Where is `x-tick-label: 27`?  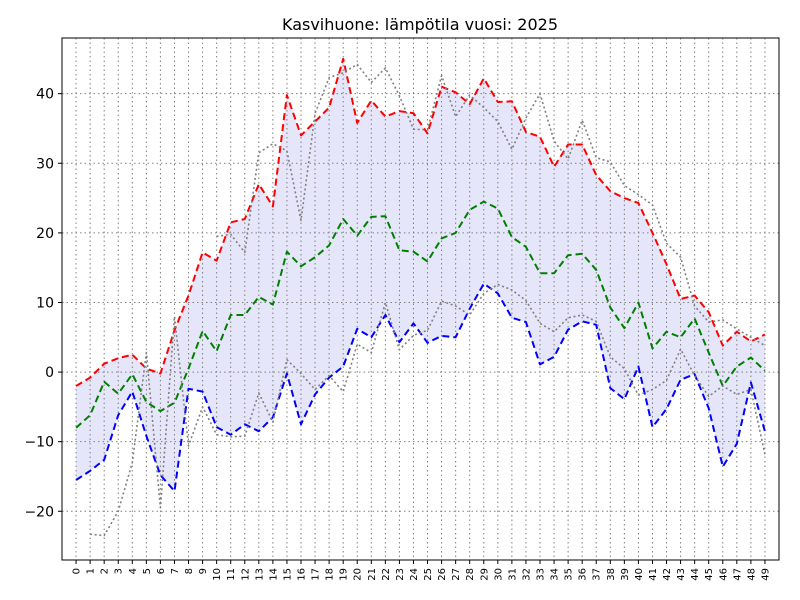
x-tick-label: 27 is located at coordinates (456, 574).